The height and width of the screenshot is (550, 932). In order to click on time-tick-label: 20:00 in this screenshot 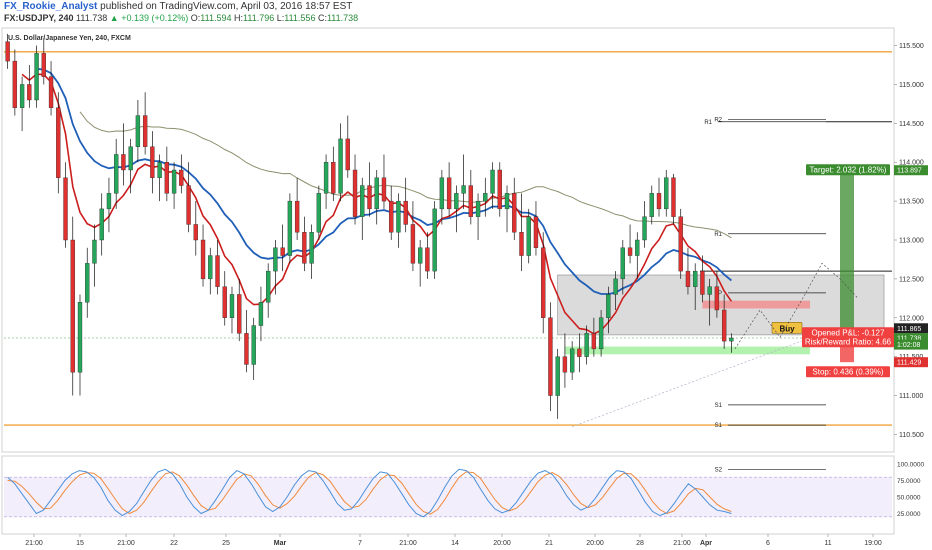, I will do `click(595, 543)`.